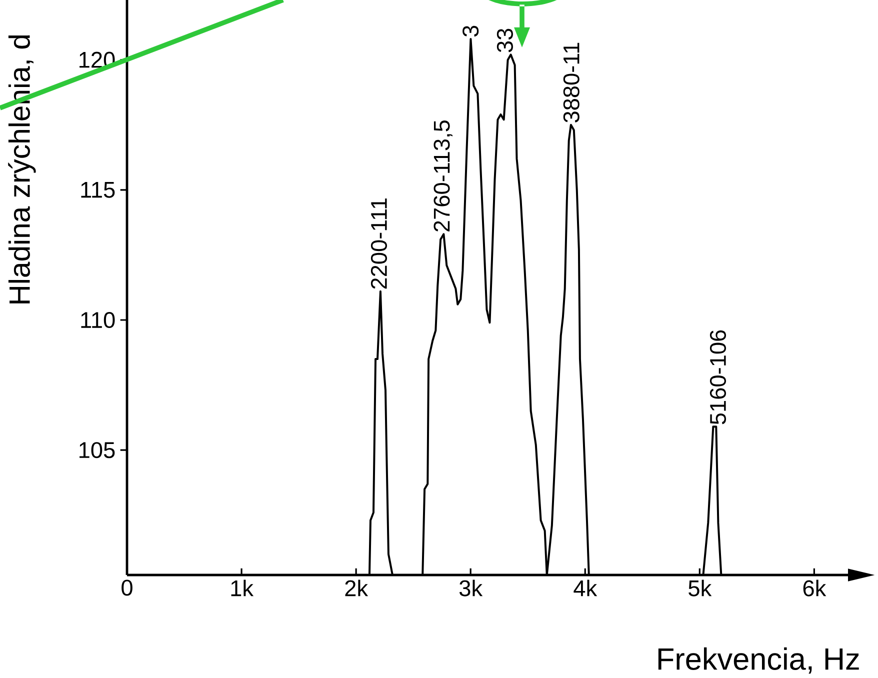  I want to click on annotation: 2200-111, so click(379, 243).